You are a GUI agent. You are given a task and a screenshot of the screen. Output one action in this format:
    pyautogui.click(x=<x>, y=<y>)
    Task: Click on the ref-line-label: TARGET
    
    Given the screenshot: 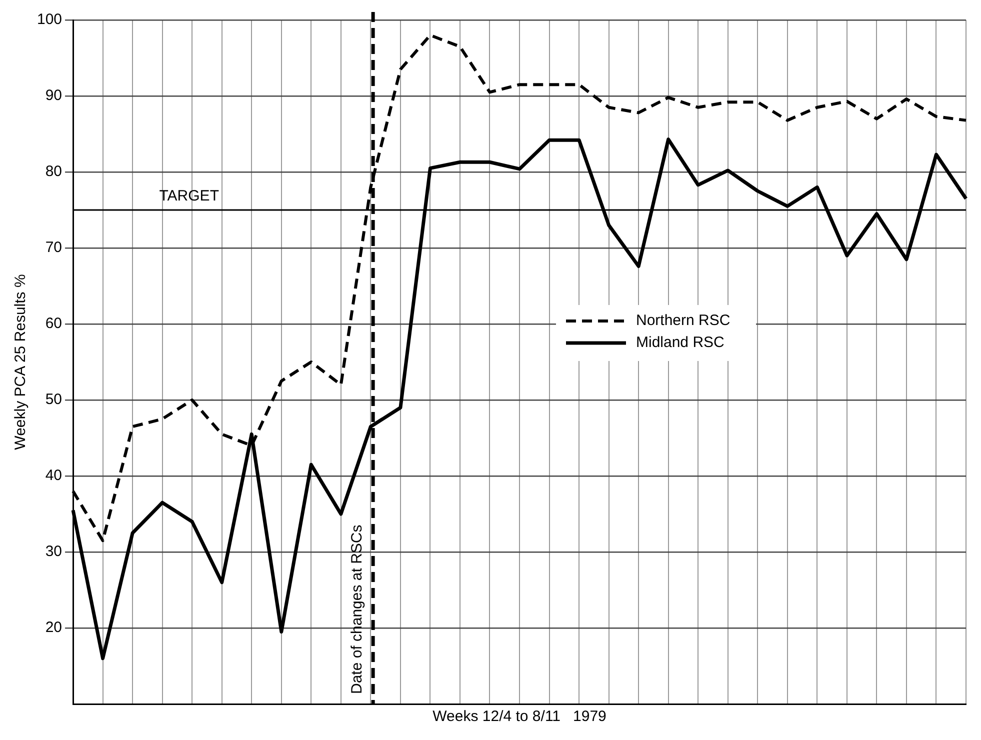 What is the action you would take?
    pyautogui.click(x=189, y=196)
    